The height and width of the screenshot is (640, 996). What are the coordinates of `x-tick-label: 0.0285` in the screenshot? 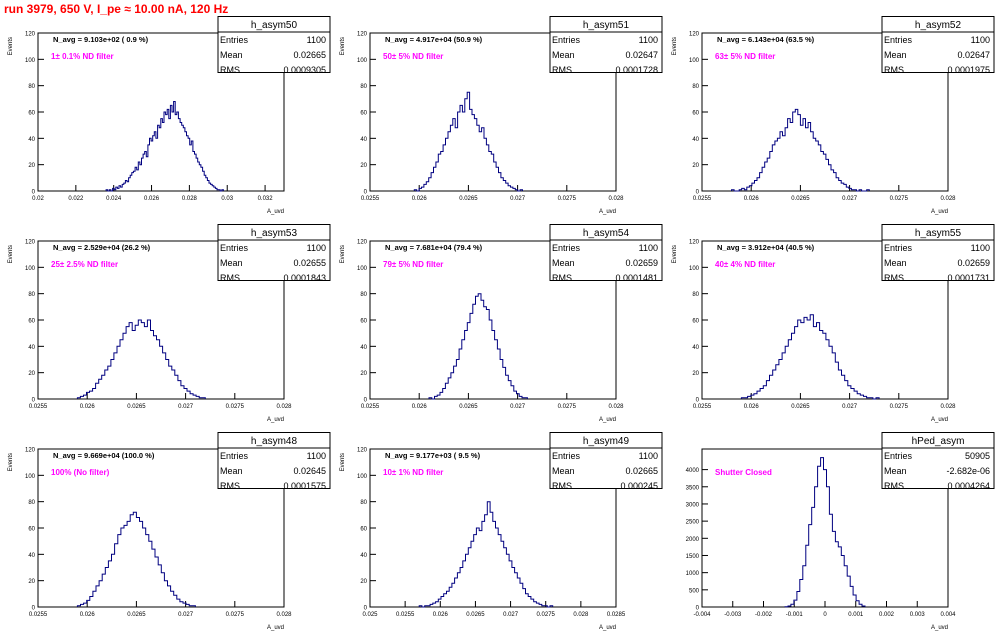 It's located at (616, 615).